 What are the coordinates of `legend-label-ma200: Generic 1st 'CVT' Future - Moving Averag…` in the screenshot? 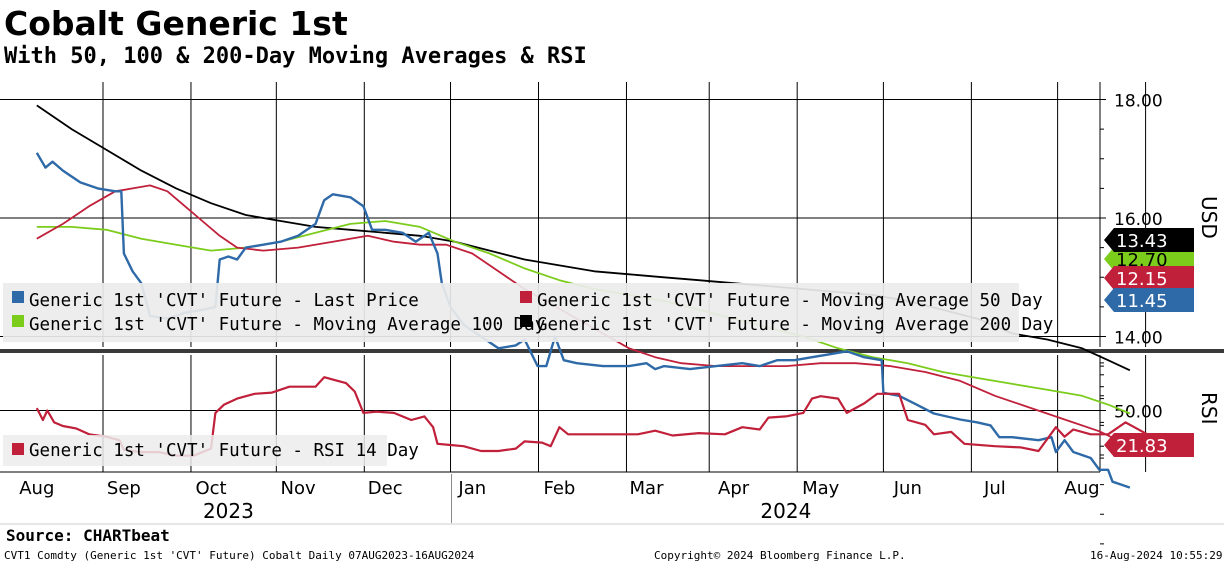 It's located at (795, 325).